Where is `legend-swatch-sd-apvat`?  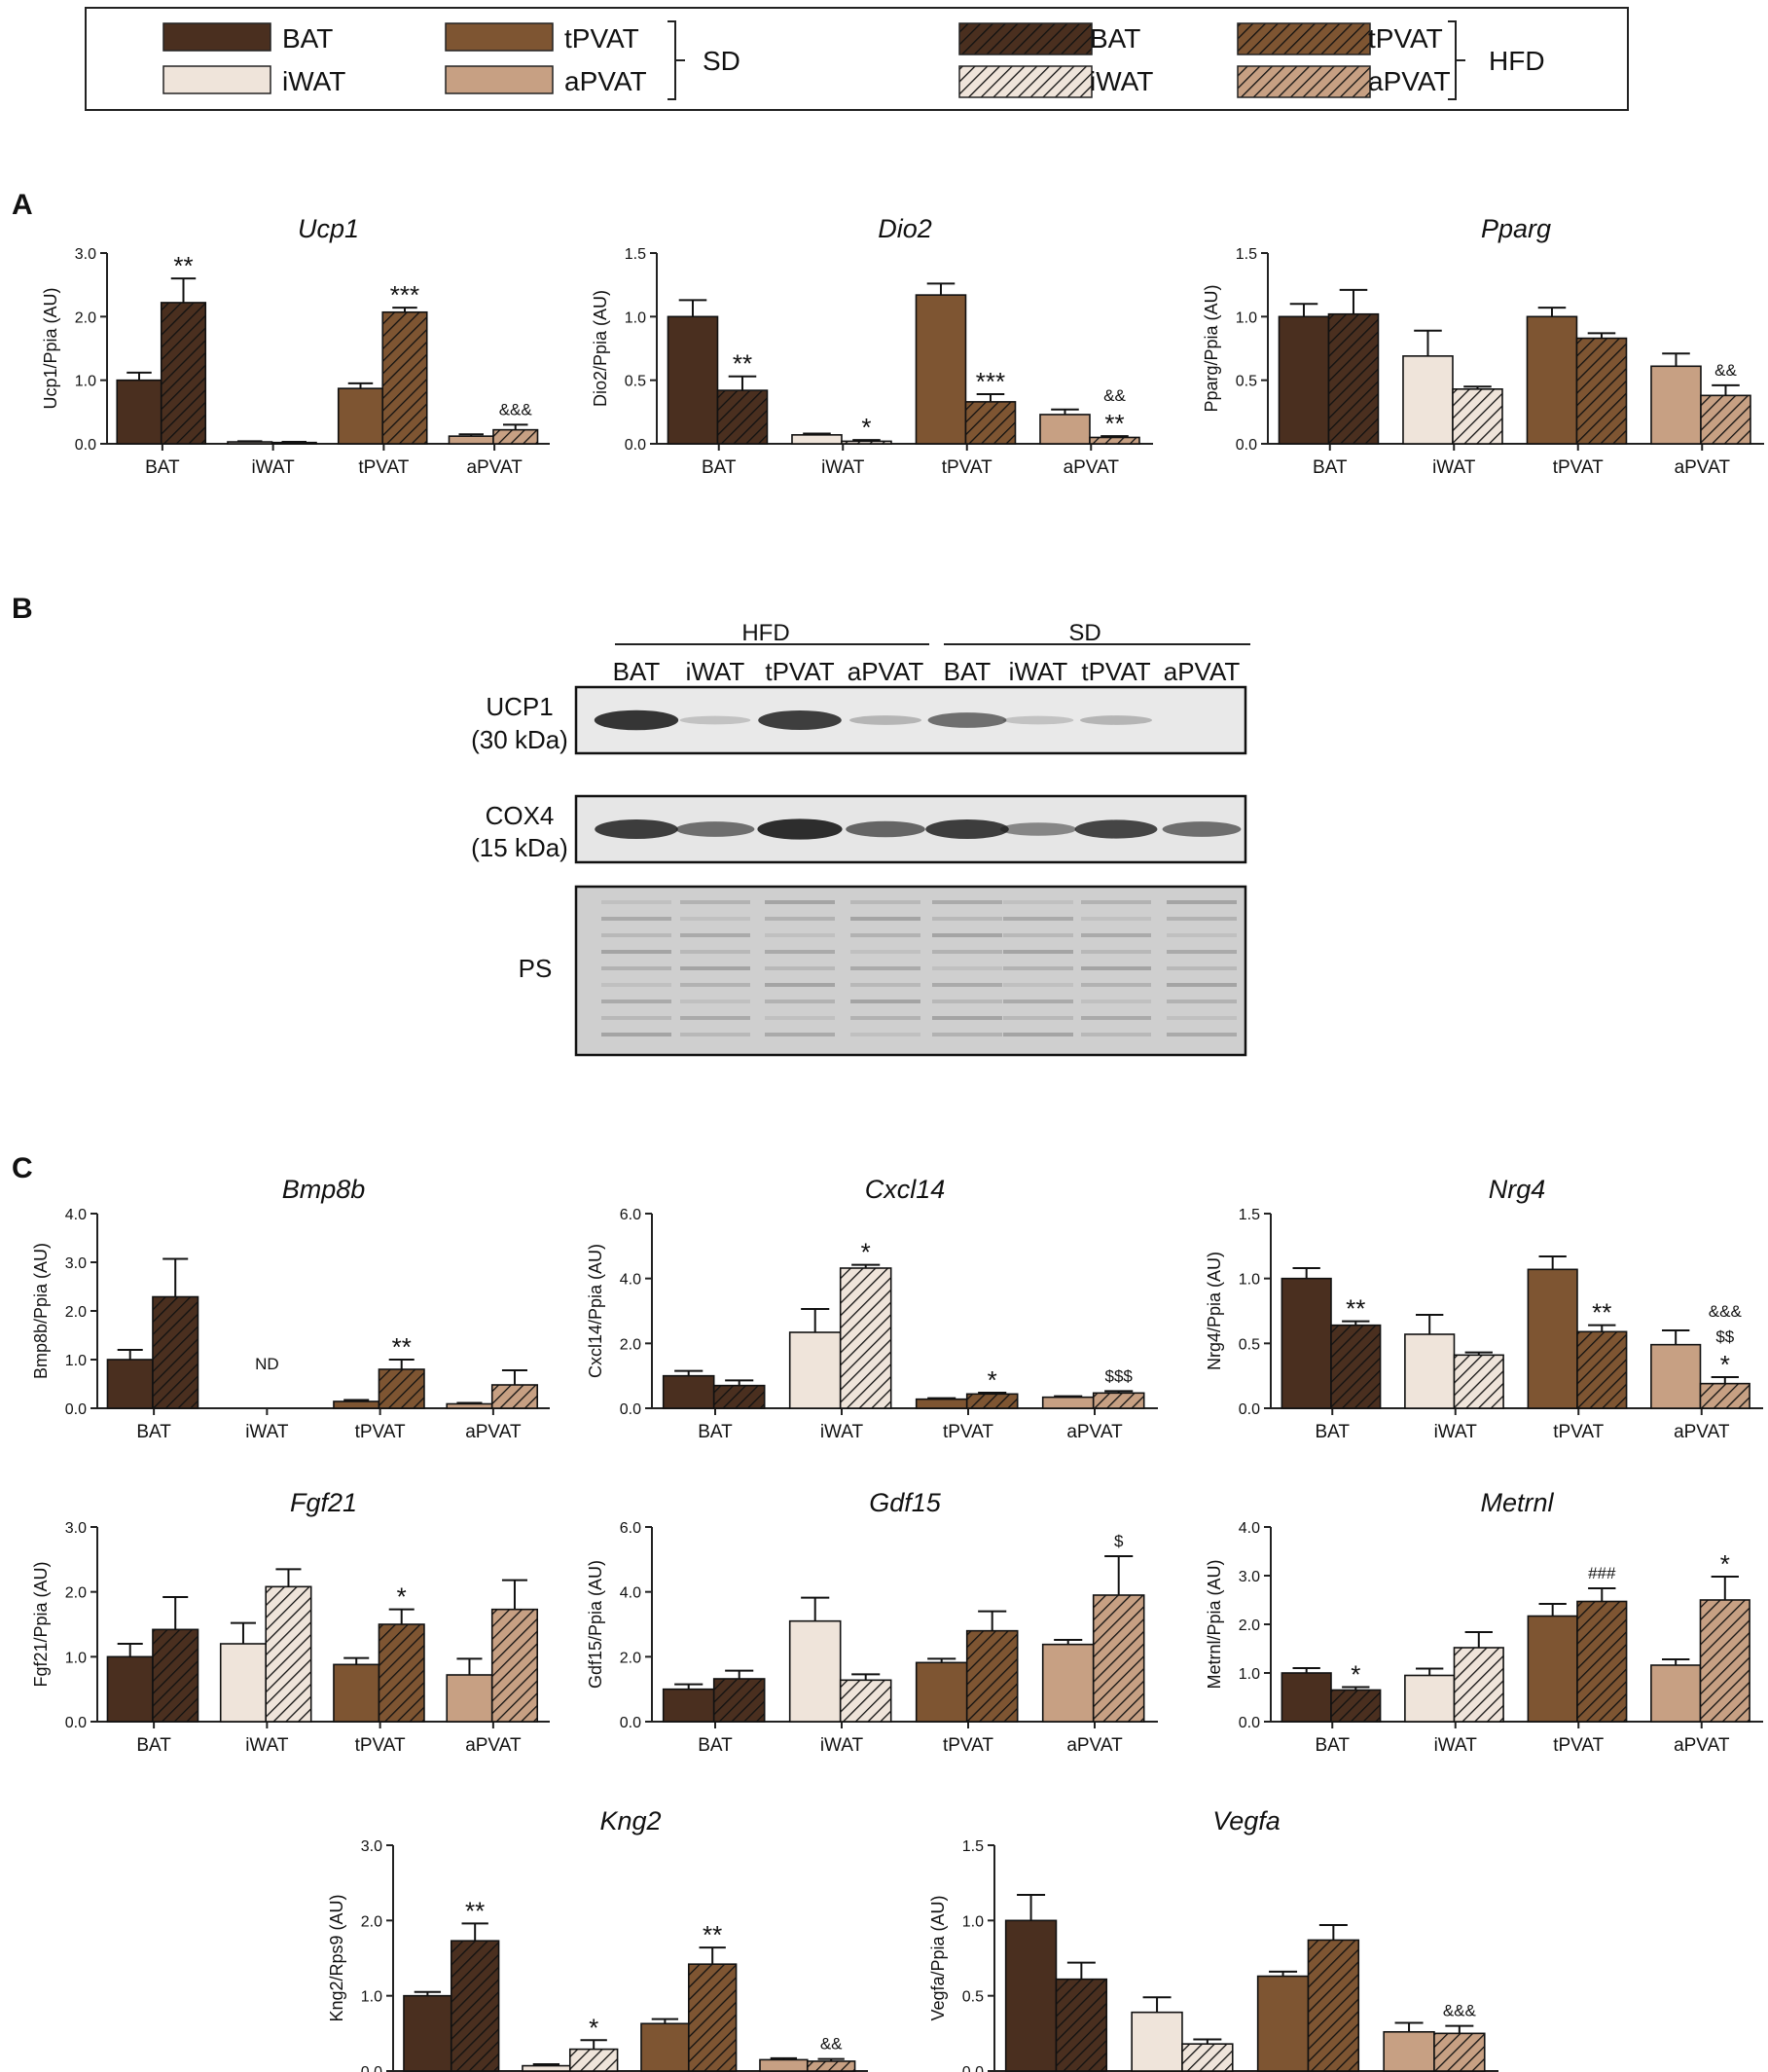
legend-swatch-sd-apvat is located at coordinates (499, 79).